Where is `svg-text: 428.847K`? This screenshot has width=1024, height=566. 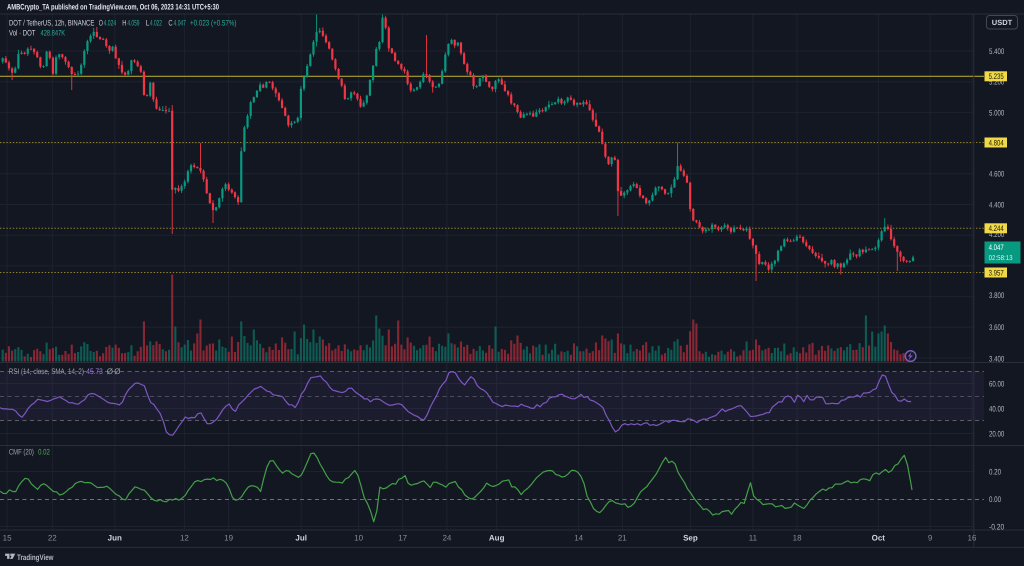
svg-text: 428.847K is located at coordinates (53, 32).